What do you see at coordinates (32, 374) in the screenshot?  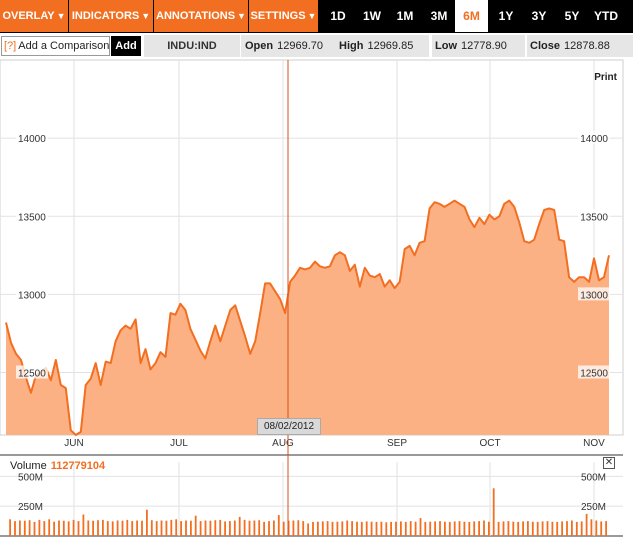 I see `y-tick-label-left: 12500` at bounding box center [32, 374].